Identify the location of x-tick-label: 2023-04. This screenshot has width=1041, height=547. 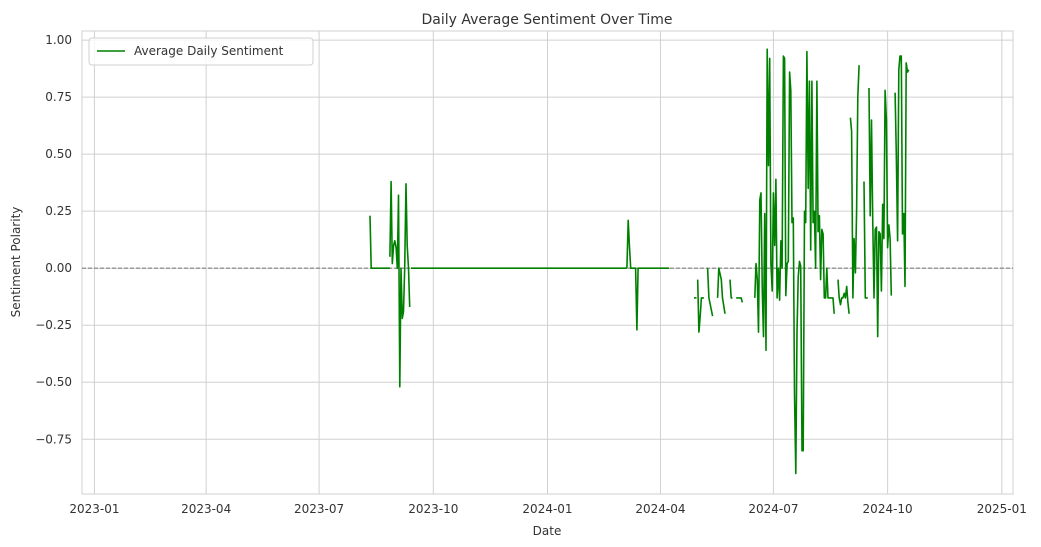
(206, 509).